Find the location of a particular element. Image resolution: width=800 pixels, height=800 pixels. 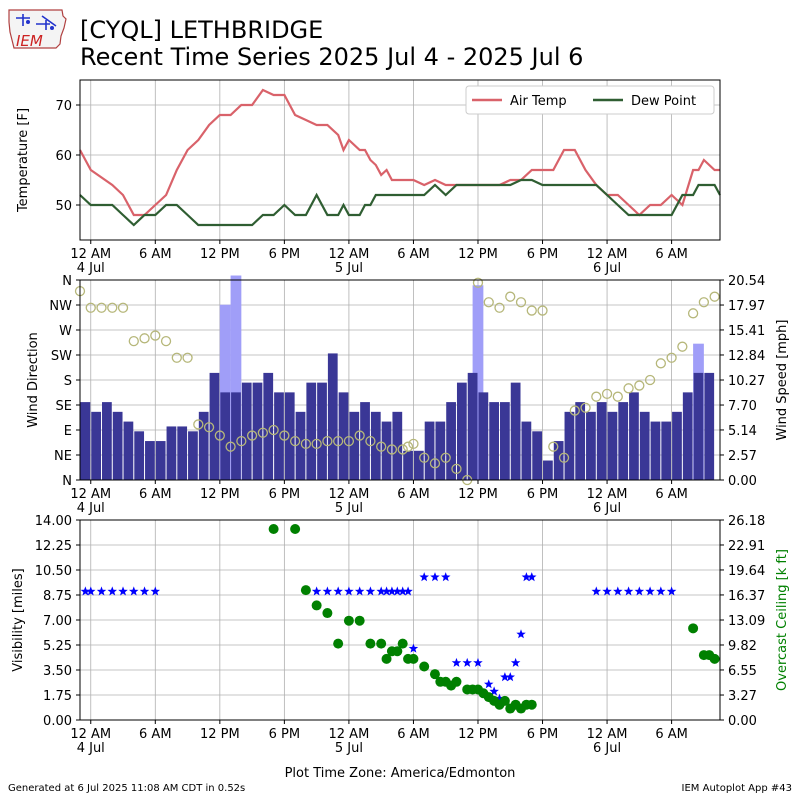

vis-xtick-sublabel-4: 5 Jul is located at coordinates (349, 748).